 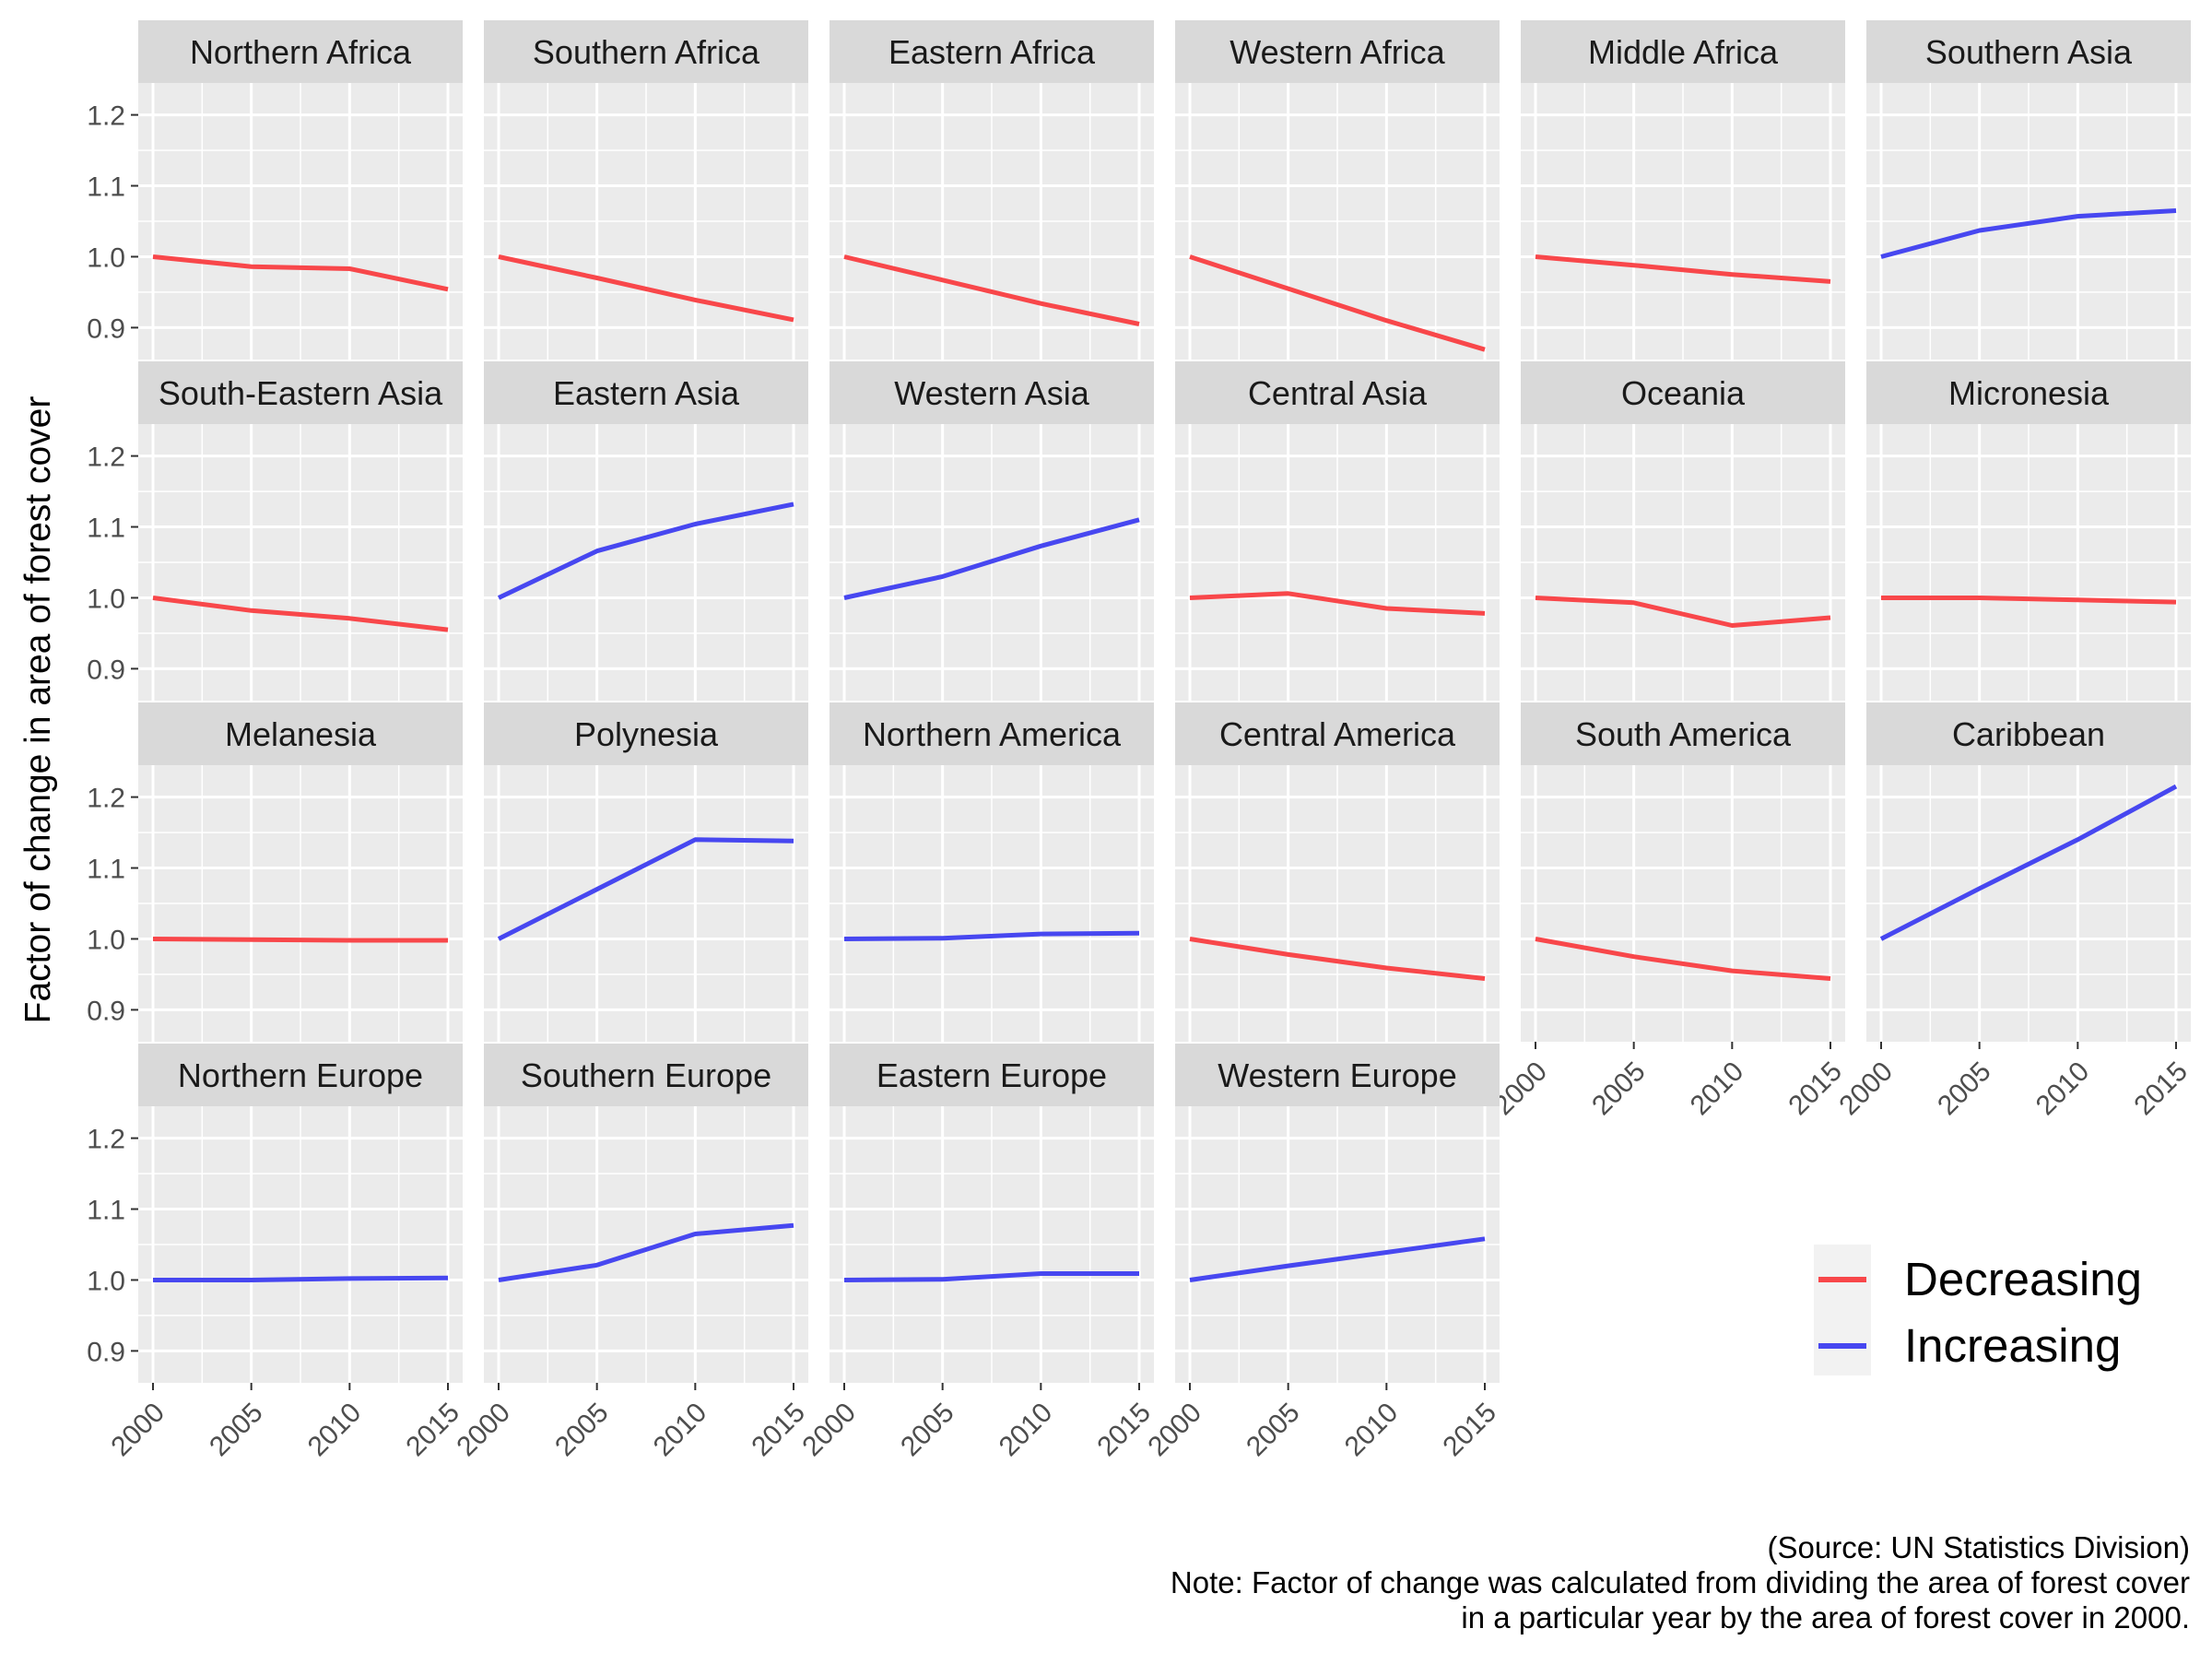 I want to click on facet-panel: Western Africa, so click(x=1337, y=190).